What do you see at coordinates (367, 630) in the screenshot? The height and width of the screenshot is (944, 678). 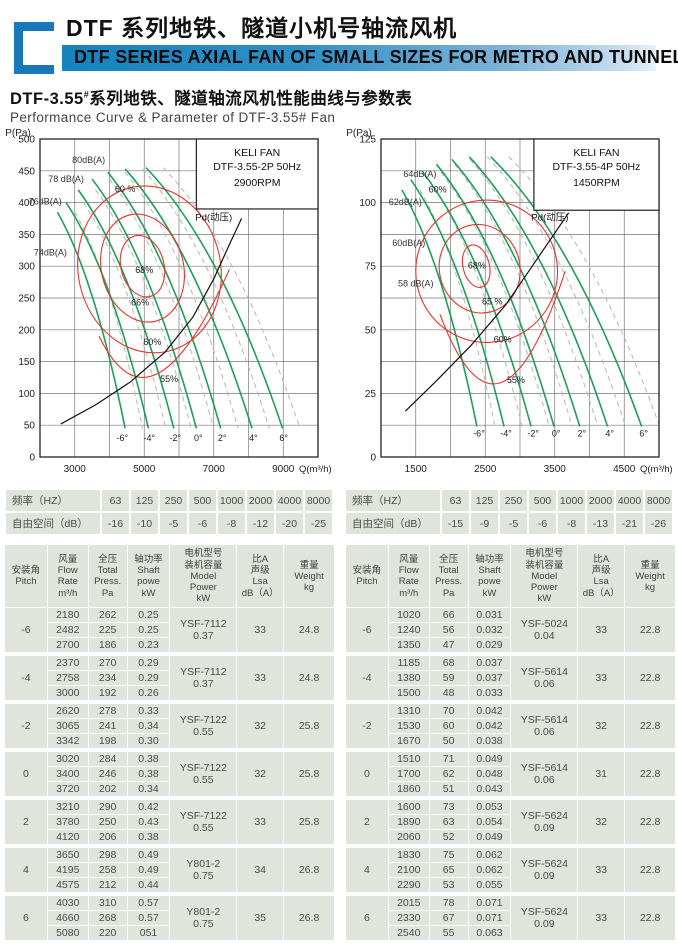 I see `pitch-cell: -6` at bounding box center [367, 630].